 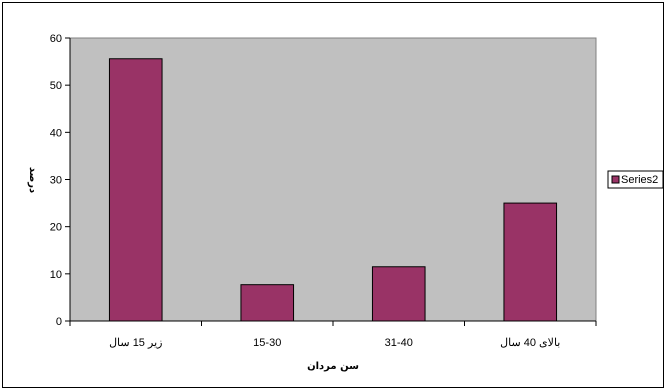 I want to click on y-tick-label-5: 50, so click(x=56, y=86).